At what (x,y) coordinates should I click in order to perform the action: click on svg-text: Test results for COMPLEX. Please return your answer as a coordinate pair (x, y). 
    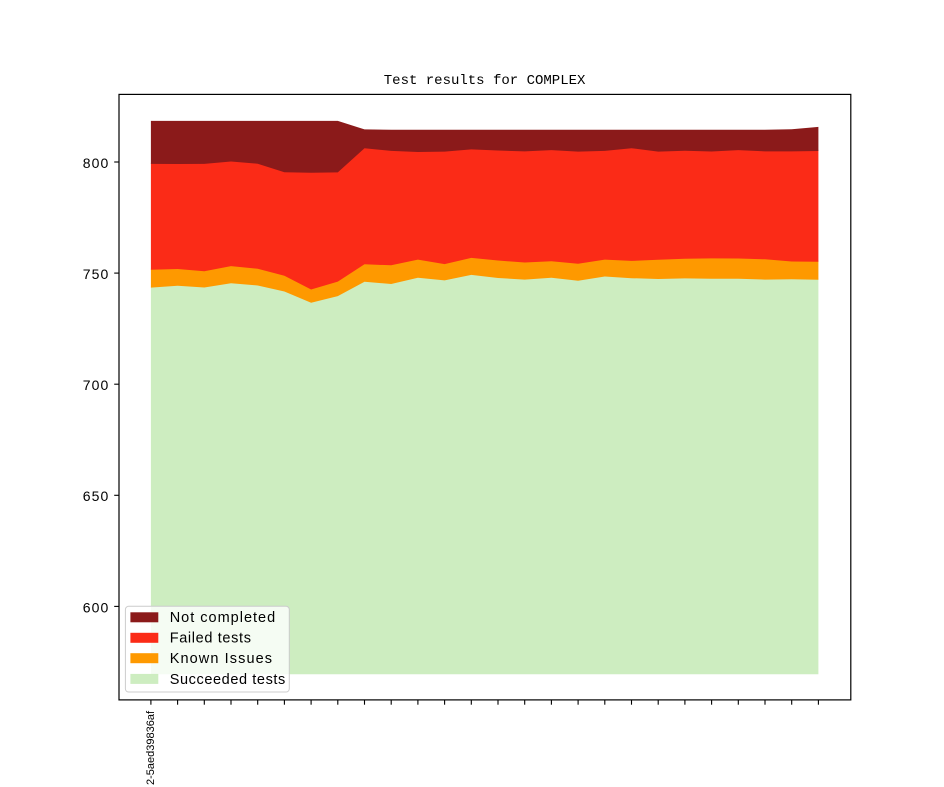
    Looking at the image, I should click on (485, 81).